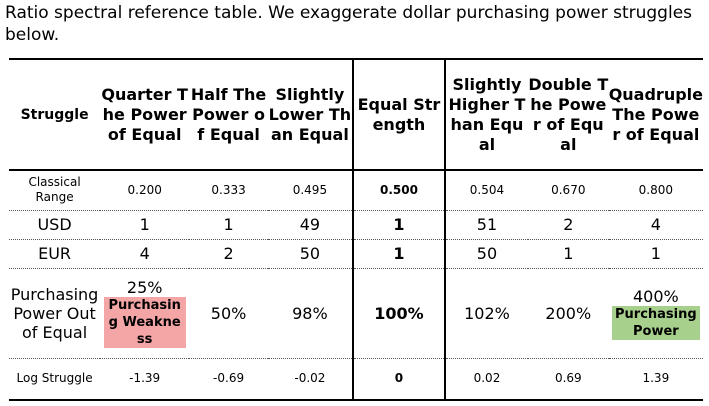 This screenshot has width=709, height=406. I want to click on purchasing-power-tag: Purchasing Power, so click(655, 322).